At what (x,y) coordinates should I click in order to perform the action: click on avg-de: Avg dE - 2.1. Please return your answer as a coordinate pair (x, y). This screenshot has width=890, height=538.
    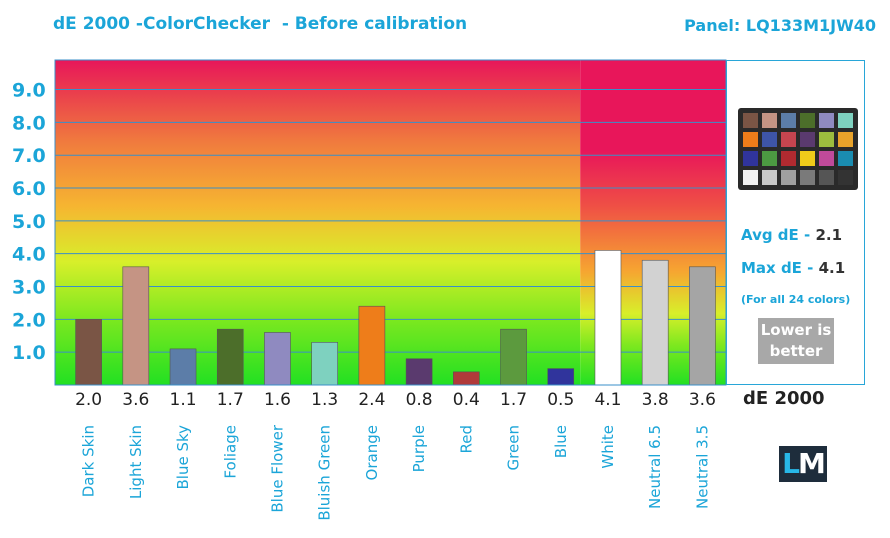
    Looking at the image, I should click on (791, 235).